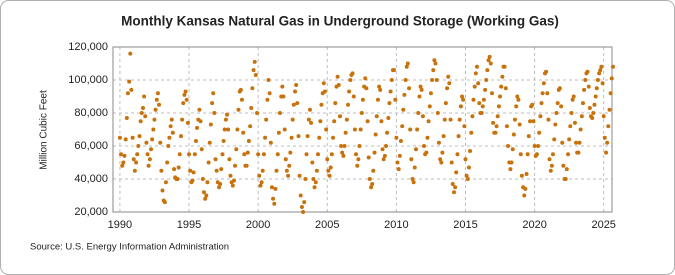  Describe the element at coordinates (88, 47) in the screenshot. I see `y-tick-label: 120,000` at that location.